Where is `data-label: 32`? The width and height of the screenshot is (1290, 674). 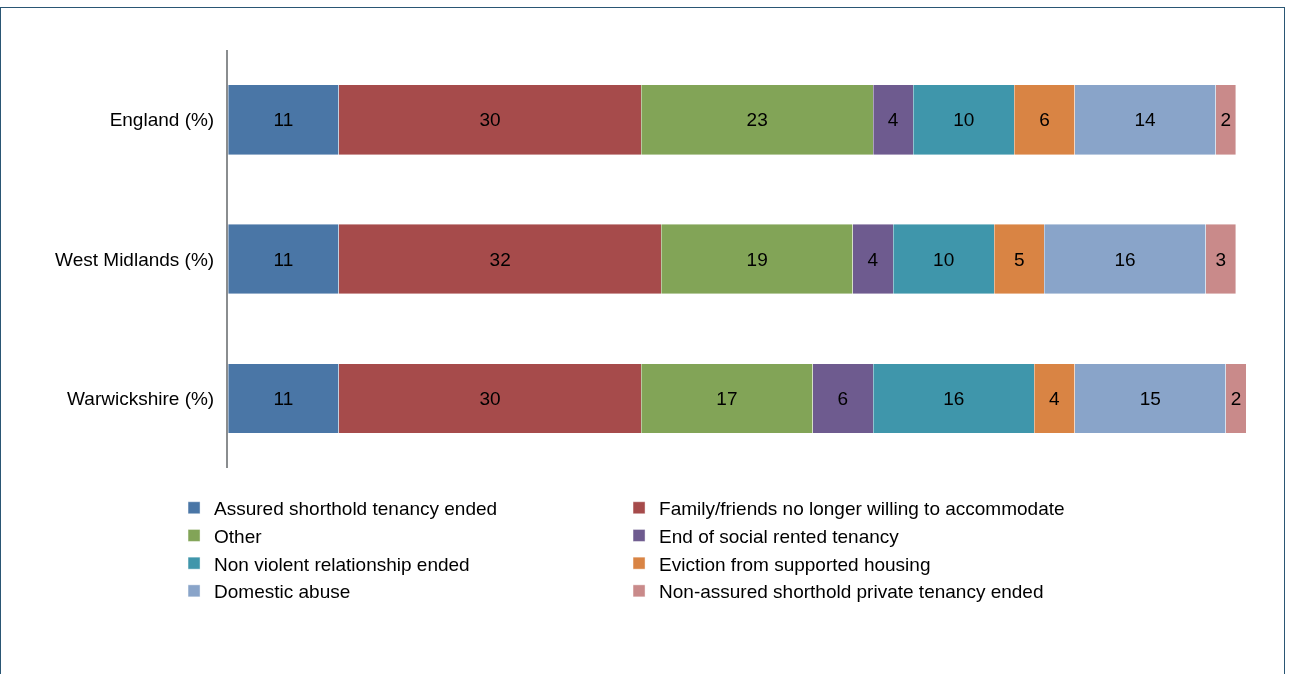
data-label: 32 is located at coordinates (500, 259).